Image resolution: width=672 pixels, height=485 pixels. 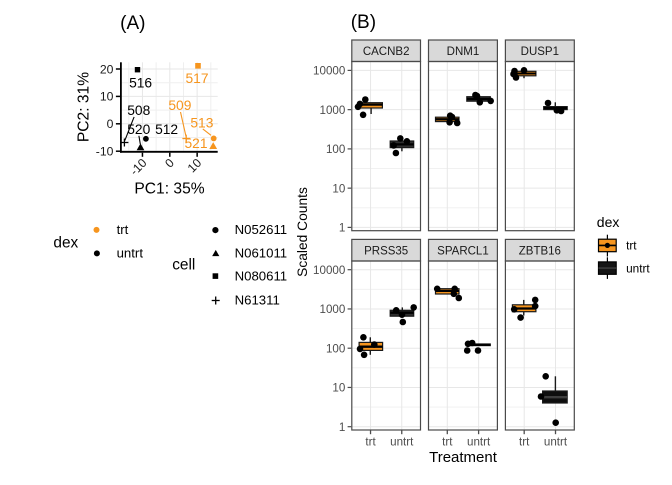 I want to click on svg-text: 521, so click(x=195, y=143).